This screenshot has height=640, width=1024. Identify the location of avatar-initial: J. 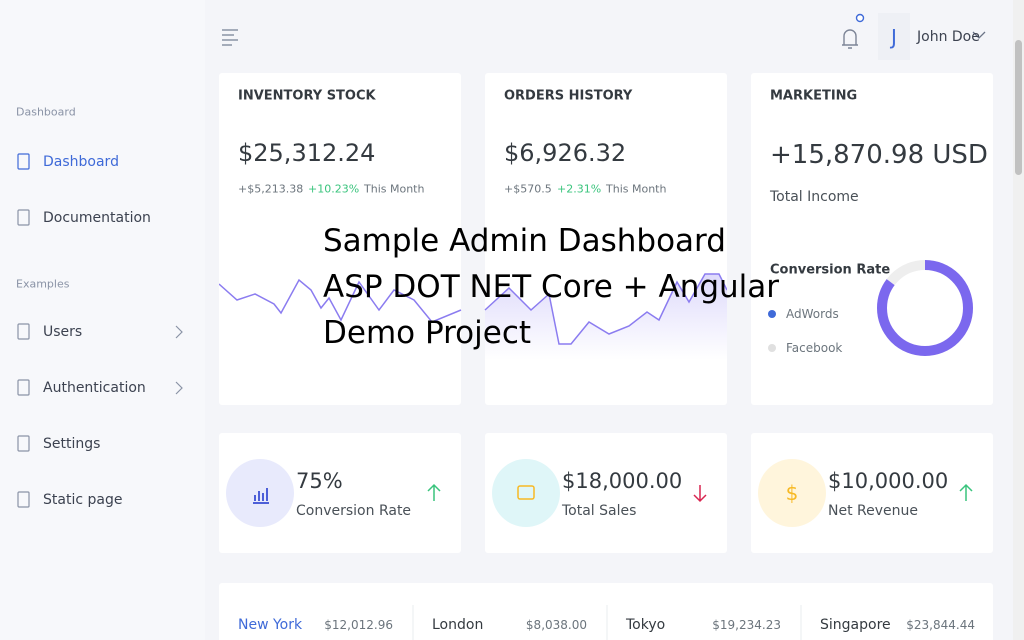
(894, 37).